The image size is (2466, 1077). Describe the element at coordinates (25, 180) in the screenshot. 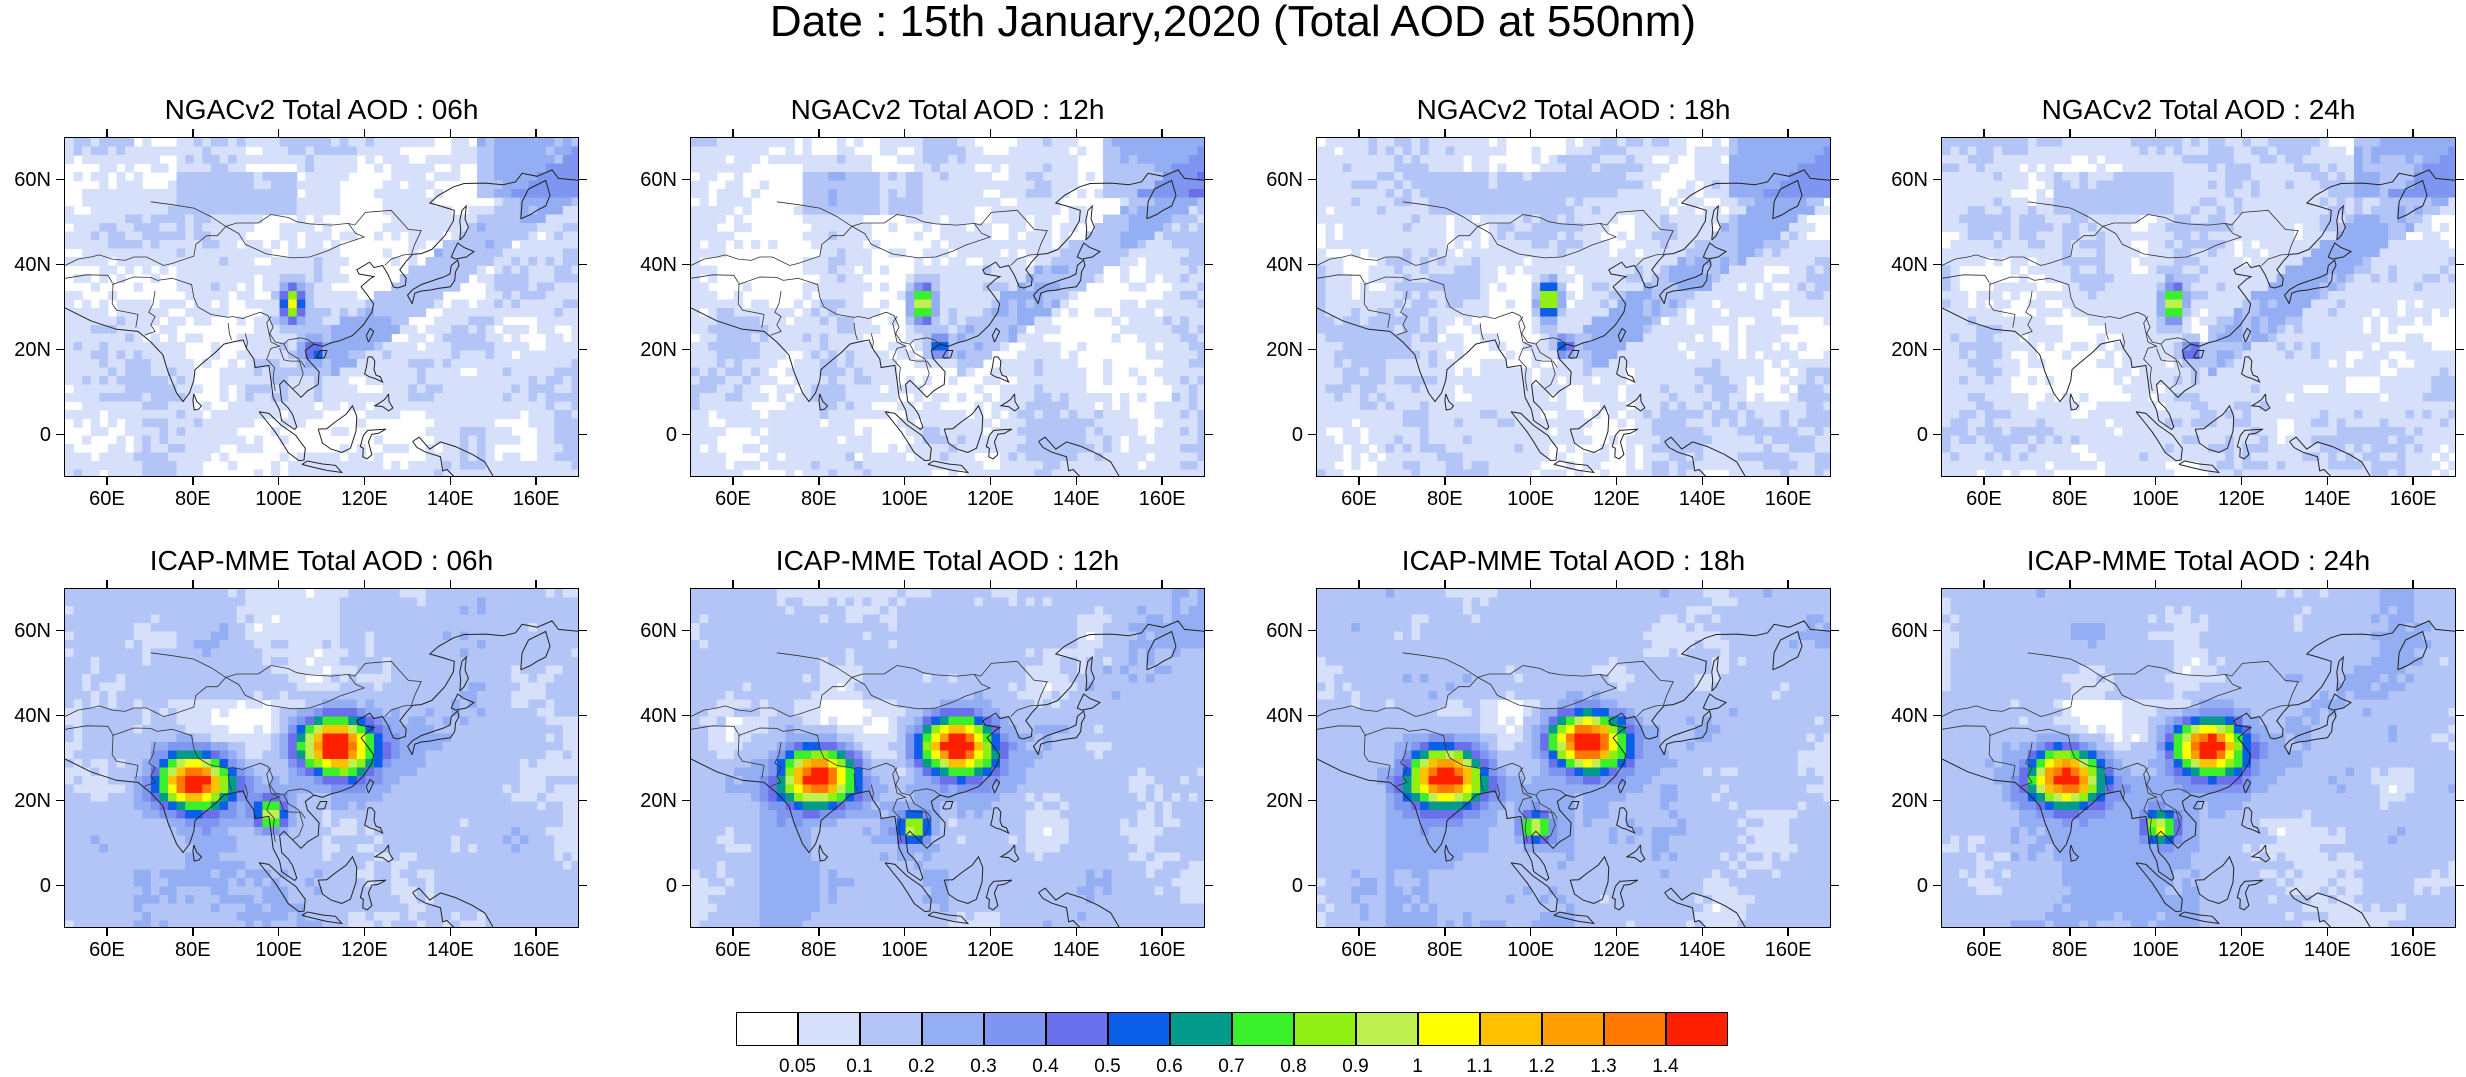

I see `ytick-label: 60N` at that location.